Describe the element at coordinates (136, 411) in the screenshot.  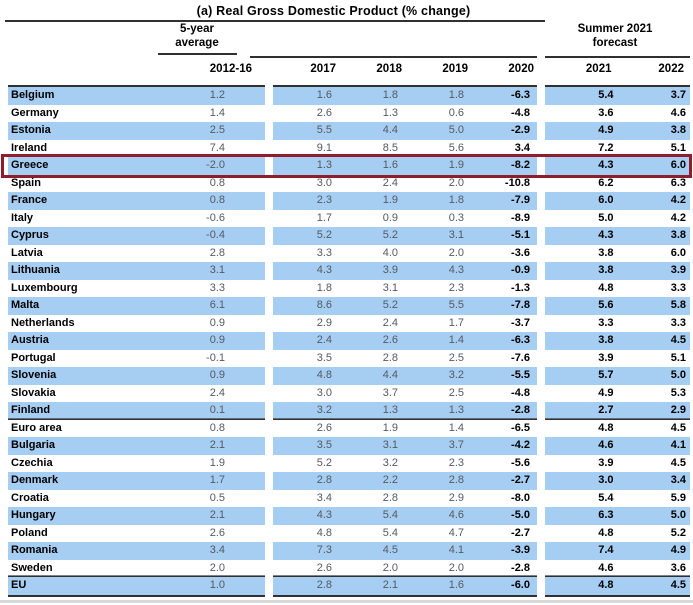
I see `column-group-left: Finland 0.1` at that location.